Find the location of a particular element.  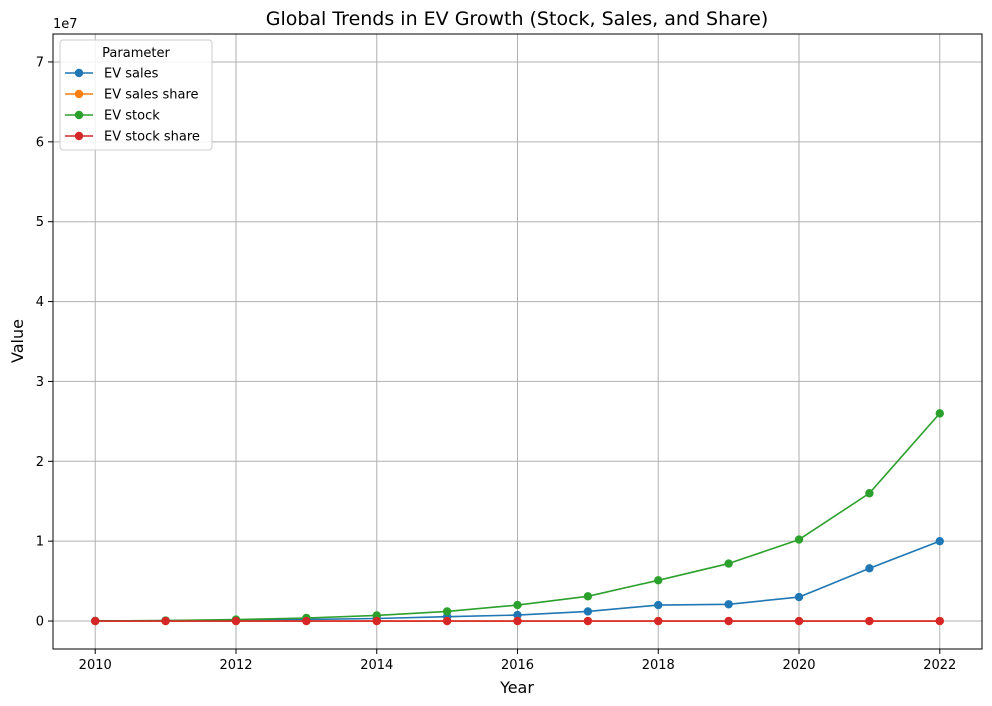

x-tick-label: 2018 is located at coordinates (658, 665).